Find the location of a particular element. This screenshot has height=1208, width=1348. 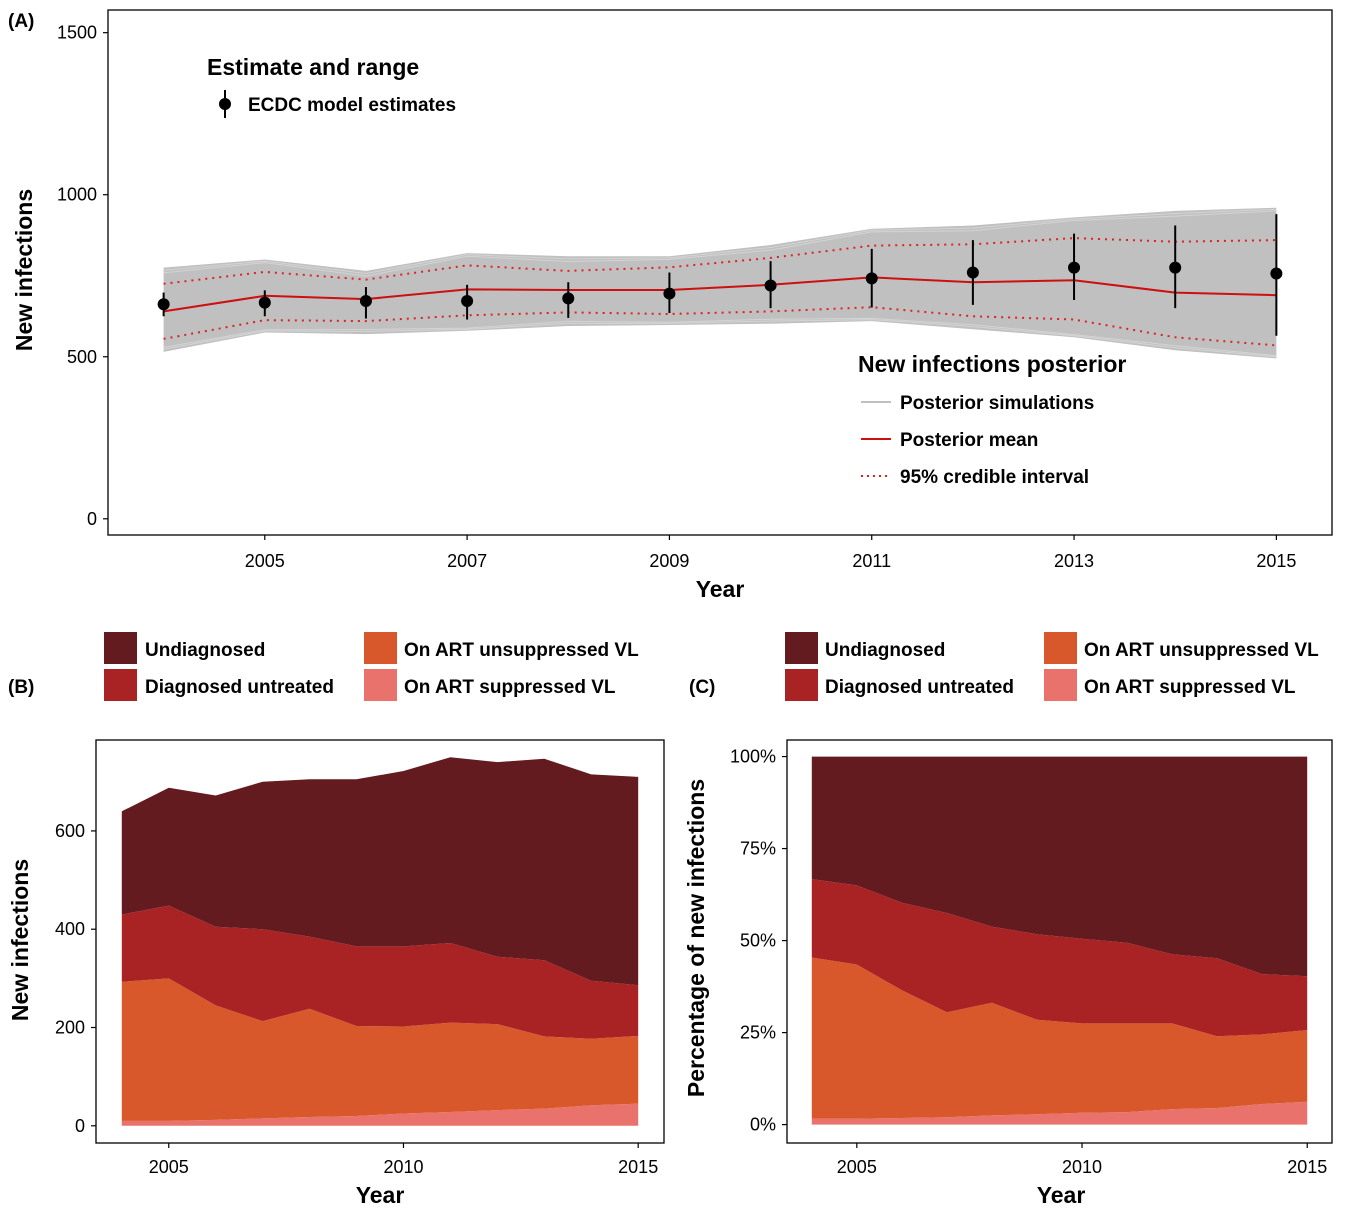

posterior-simulation-lines is located at coordinates (720, 283).